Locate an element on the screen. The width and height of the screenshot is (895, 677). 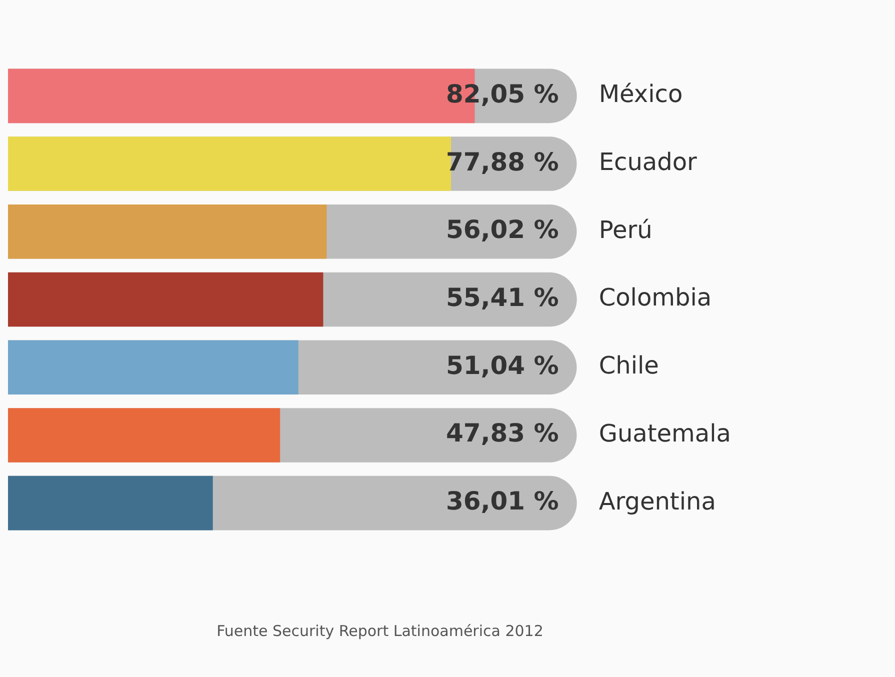
data-label: 56,02 % is located at coordinates (502, 229).